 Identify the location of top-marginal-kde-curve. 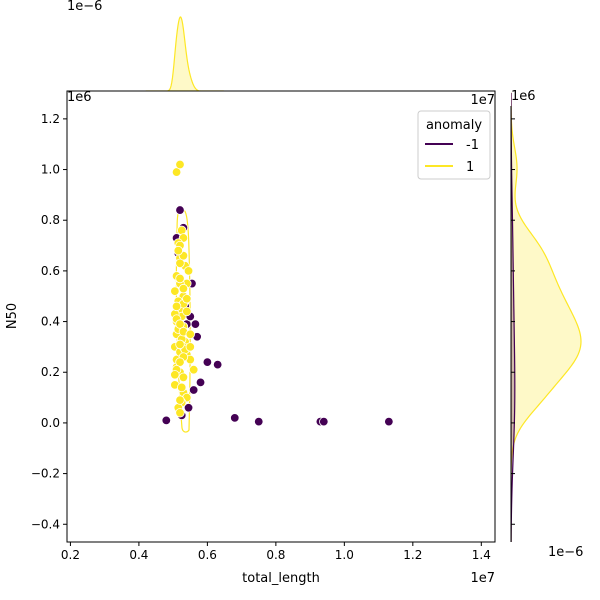
(184, 53).